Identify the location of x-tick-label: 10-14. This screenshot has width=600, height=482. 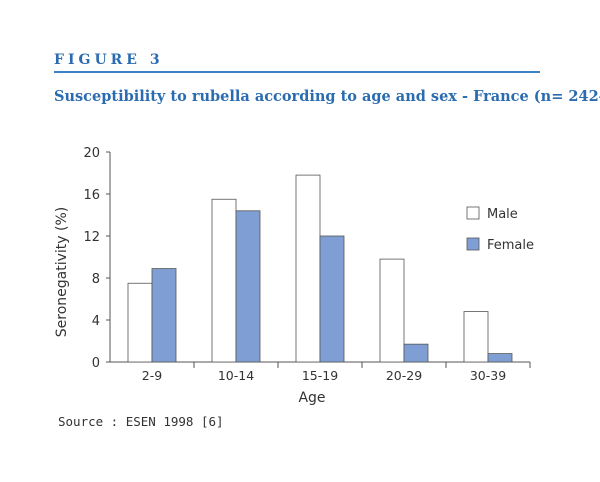
(236, 375).